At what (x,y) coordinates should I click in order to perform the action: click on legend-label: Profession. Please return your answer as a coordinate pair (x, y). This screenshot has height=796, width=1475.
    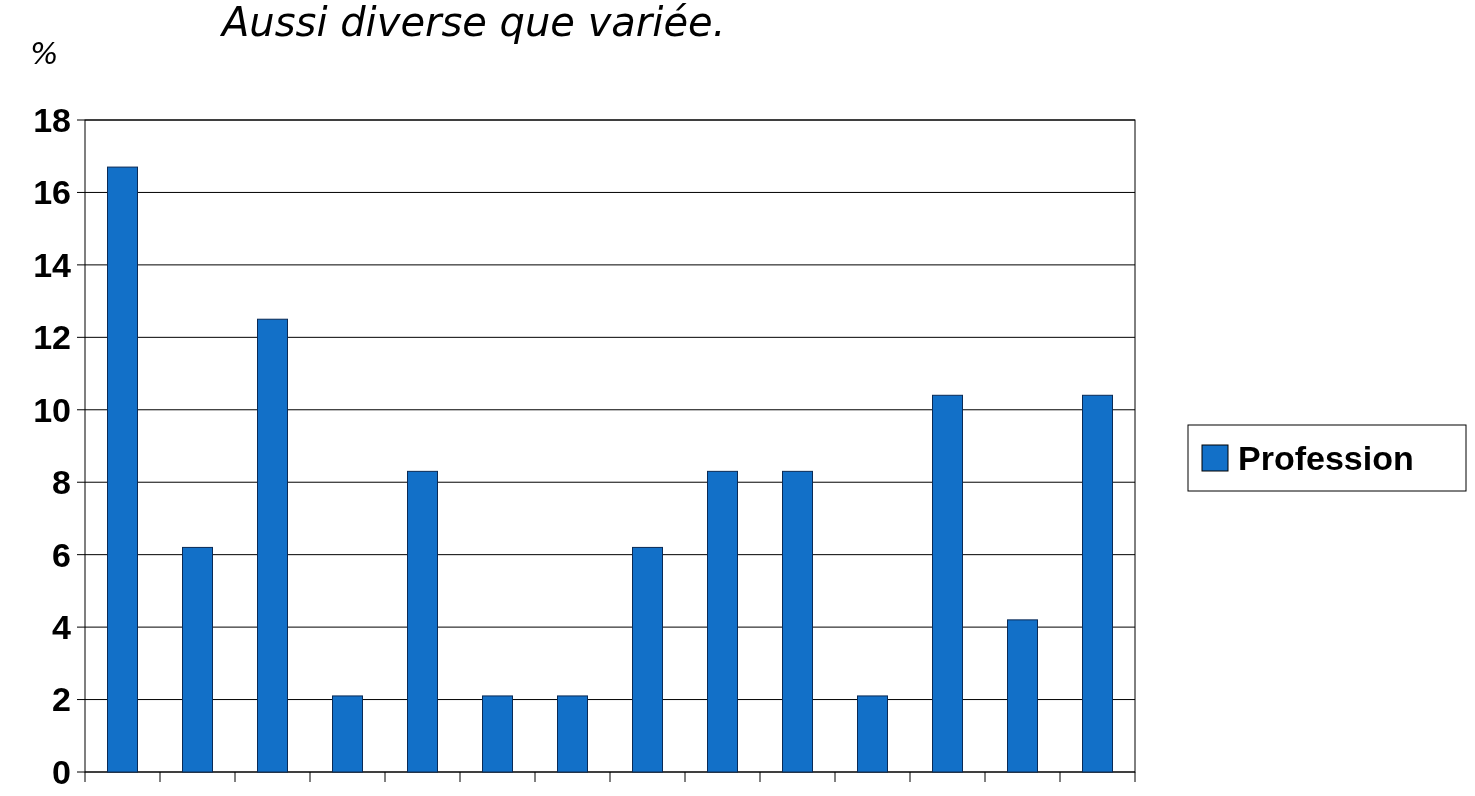
    Looking at the image, I should click on (1326, 457).